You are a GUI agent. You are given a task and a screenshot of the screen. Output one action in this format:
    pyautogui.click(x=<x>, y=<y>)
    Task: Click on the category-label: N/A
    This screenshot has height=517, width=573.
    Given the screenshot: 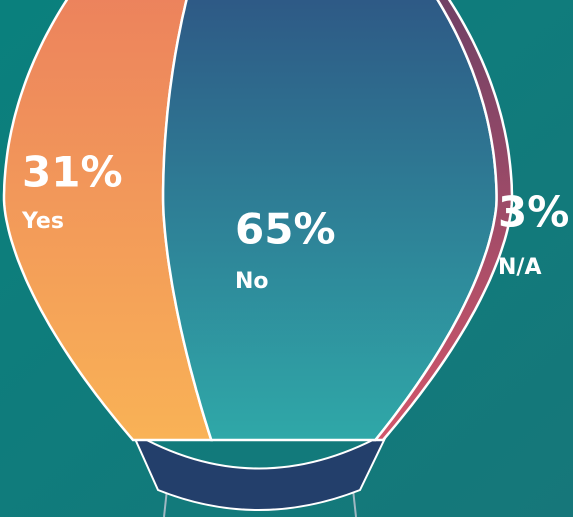 What is the action you would take?
    pyautogui.click(x=519, y=267)
    